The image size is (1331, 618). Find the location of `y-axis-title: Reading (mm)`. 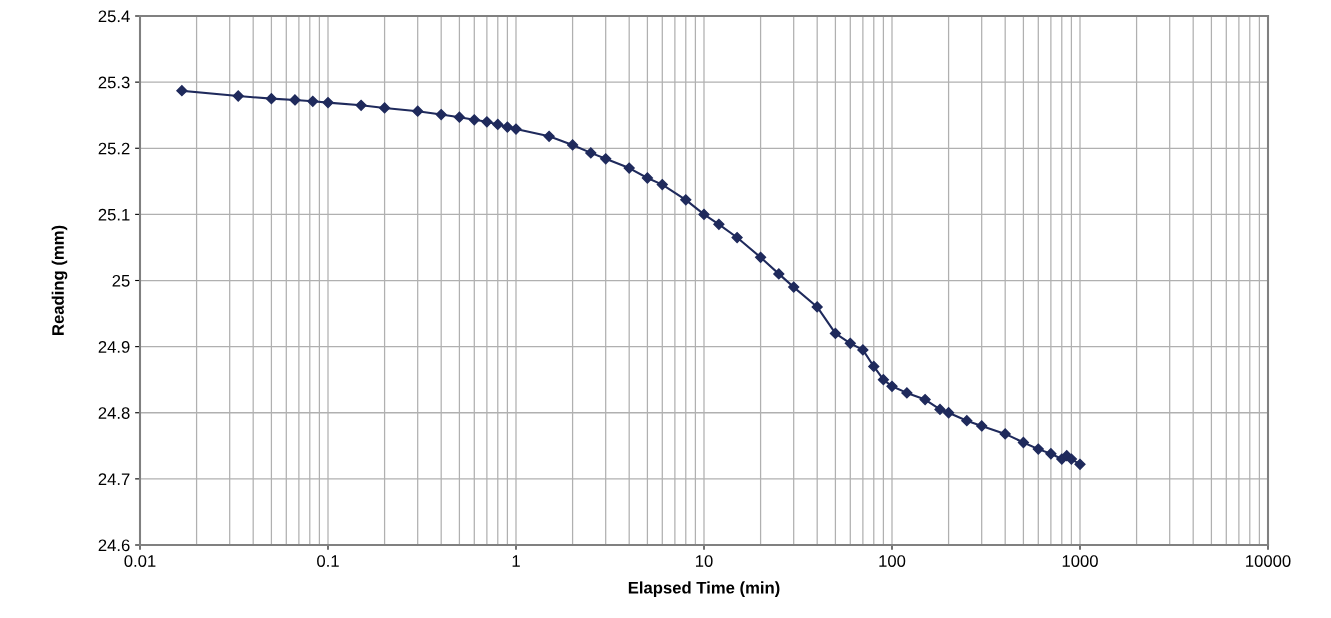

y-axis-title: Reading (mm) is located at coordinates (59, 280).